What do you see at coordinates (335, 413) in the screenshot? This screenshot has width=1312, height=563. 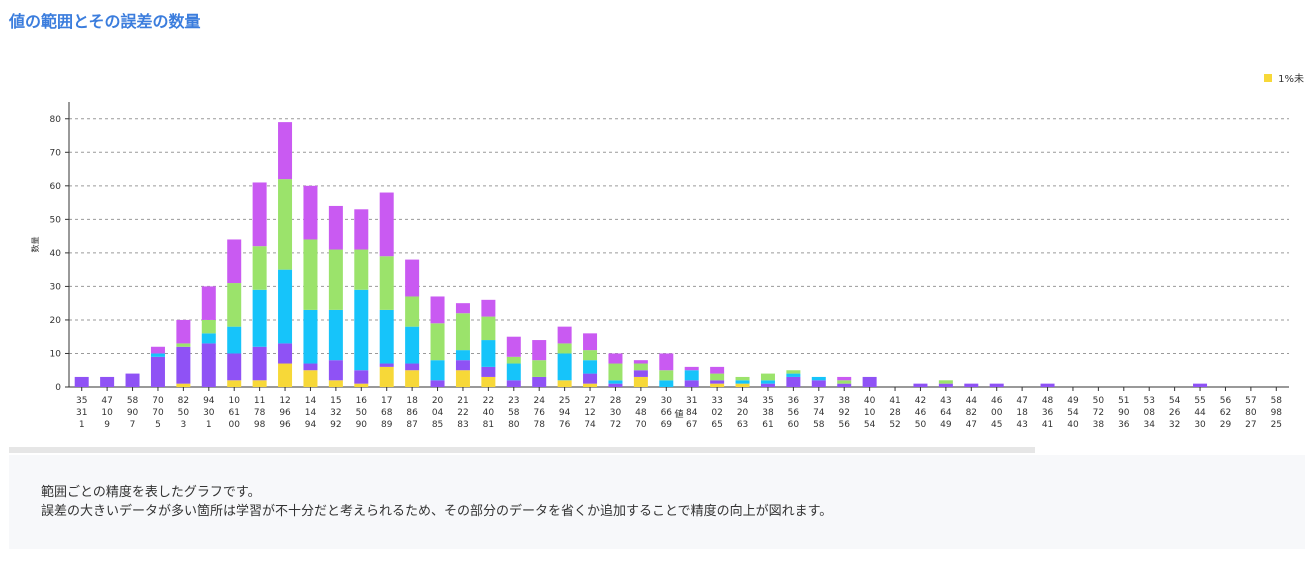 I see `x-tick-label: 15 32 92` at bounding box center [335, 413].